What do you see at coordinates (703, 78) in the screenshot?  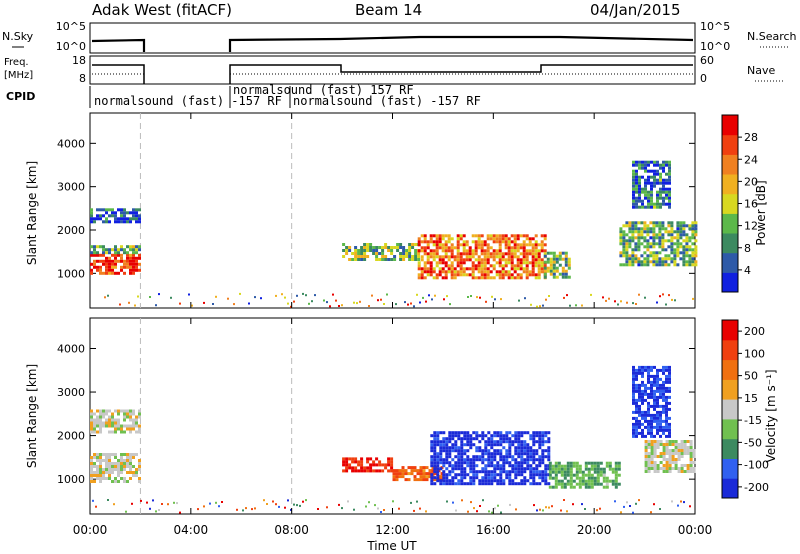 I see `nave-tick-bottom: 0` at bounding box center [703, 78].